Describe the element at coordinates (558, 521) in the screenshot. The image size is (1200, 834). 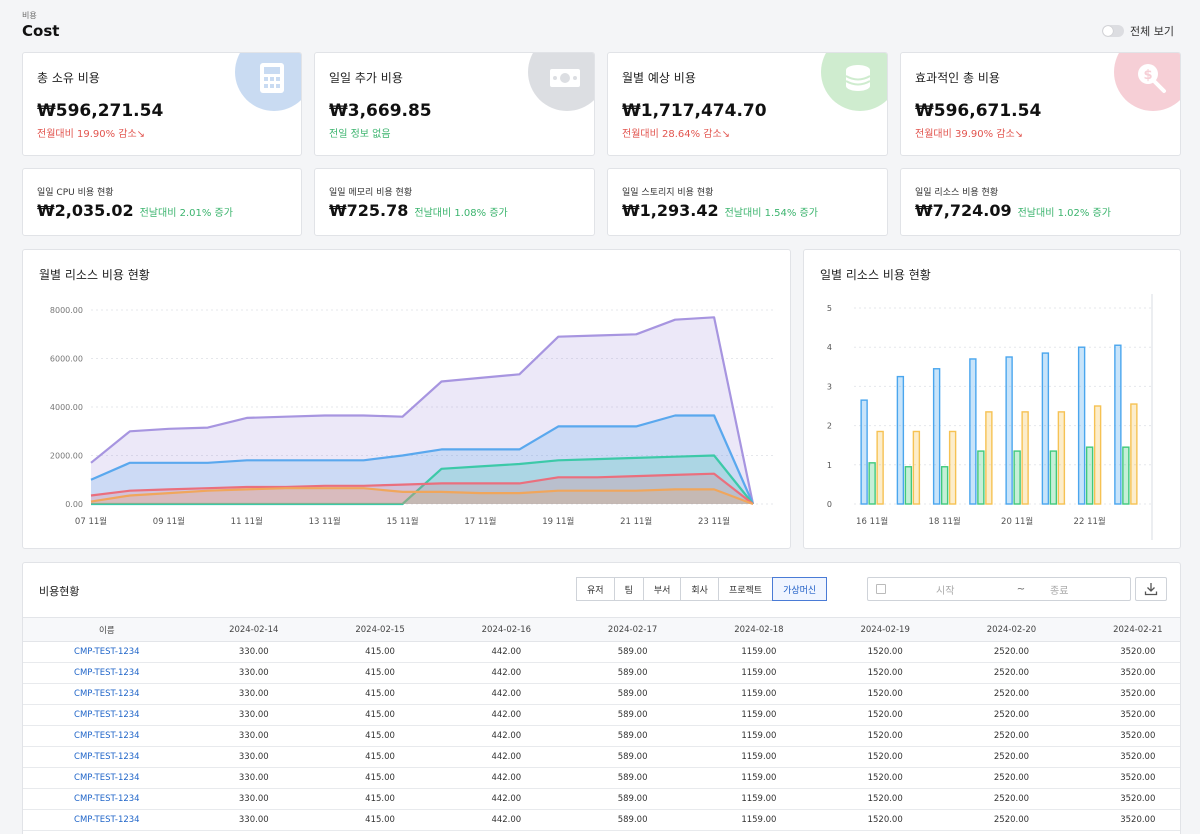
I see `x-tick-label: 19 11월` at that location.